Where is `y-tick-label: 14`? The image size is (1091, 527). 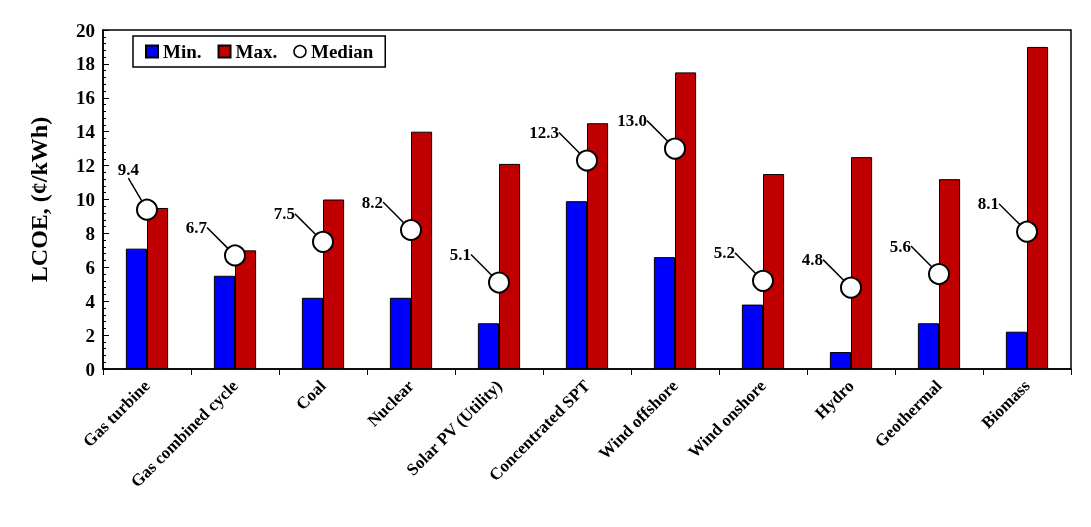
y-tick-label: 14 is located at coordinates (86, 132).